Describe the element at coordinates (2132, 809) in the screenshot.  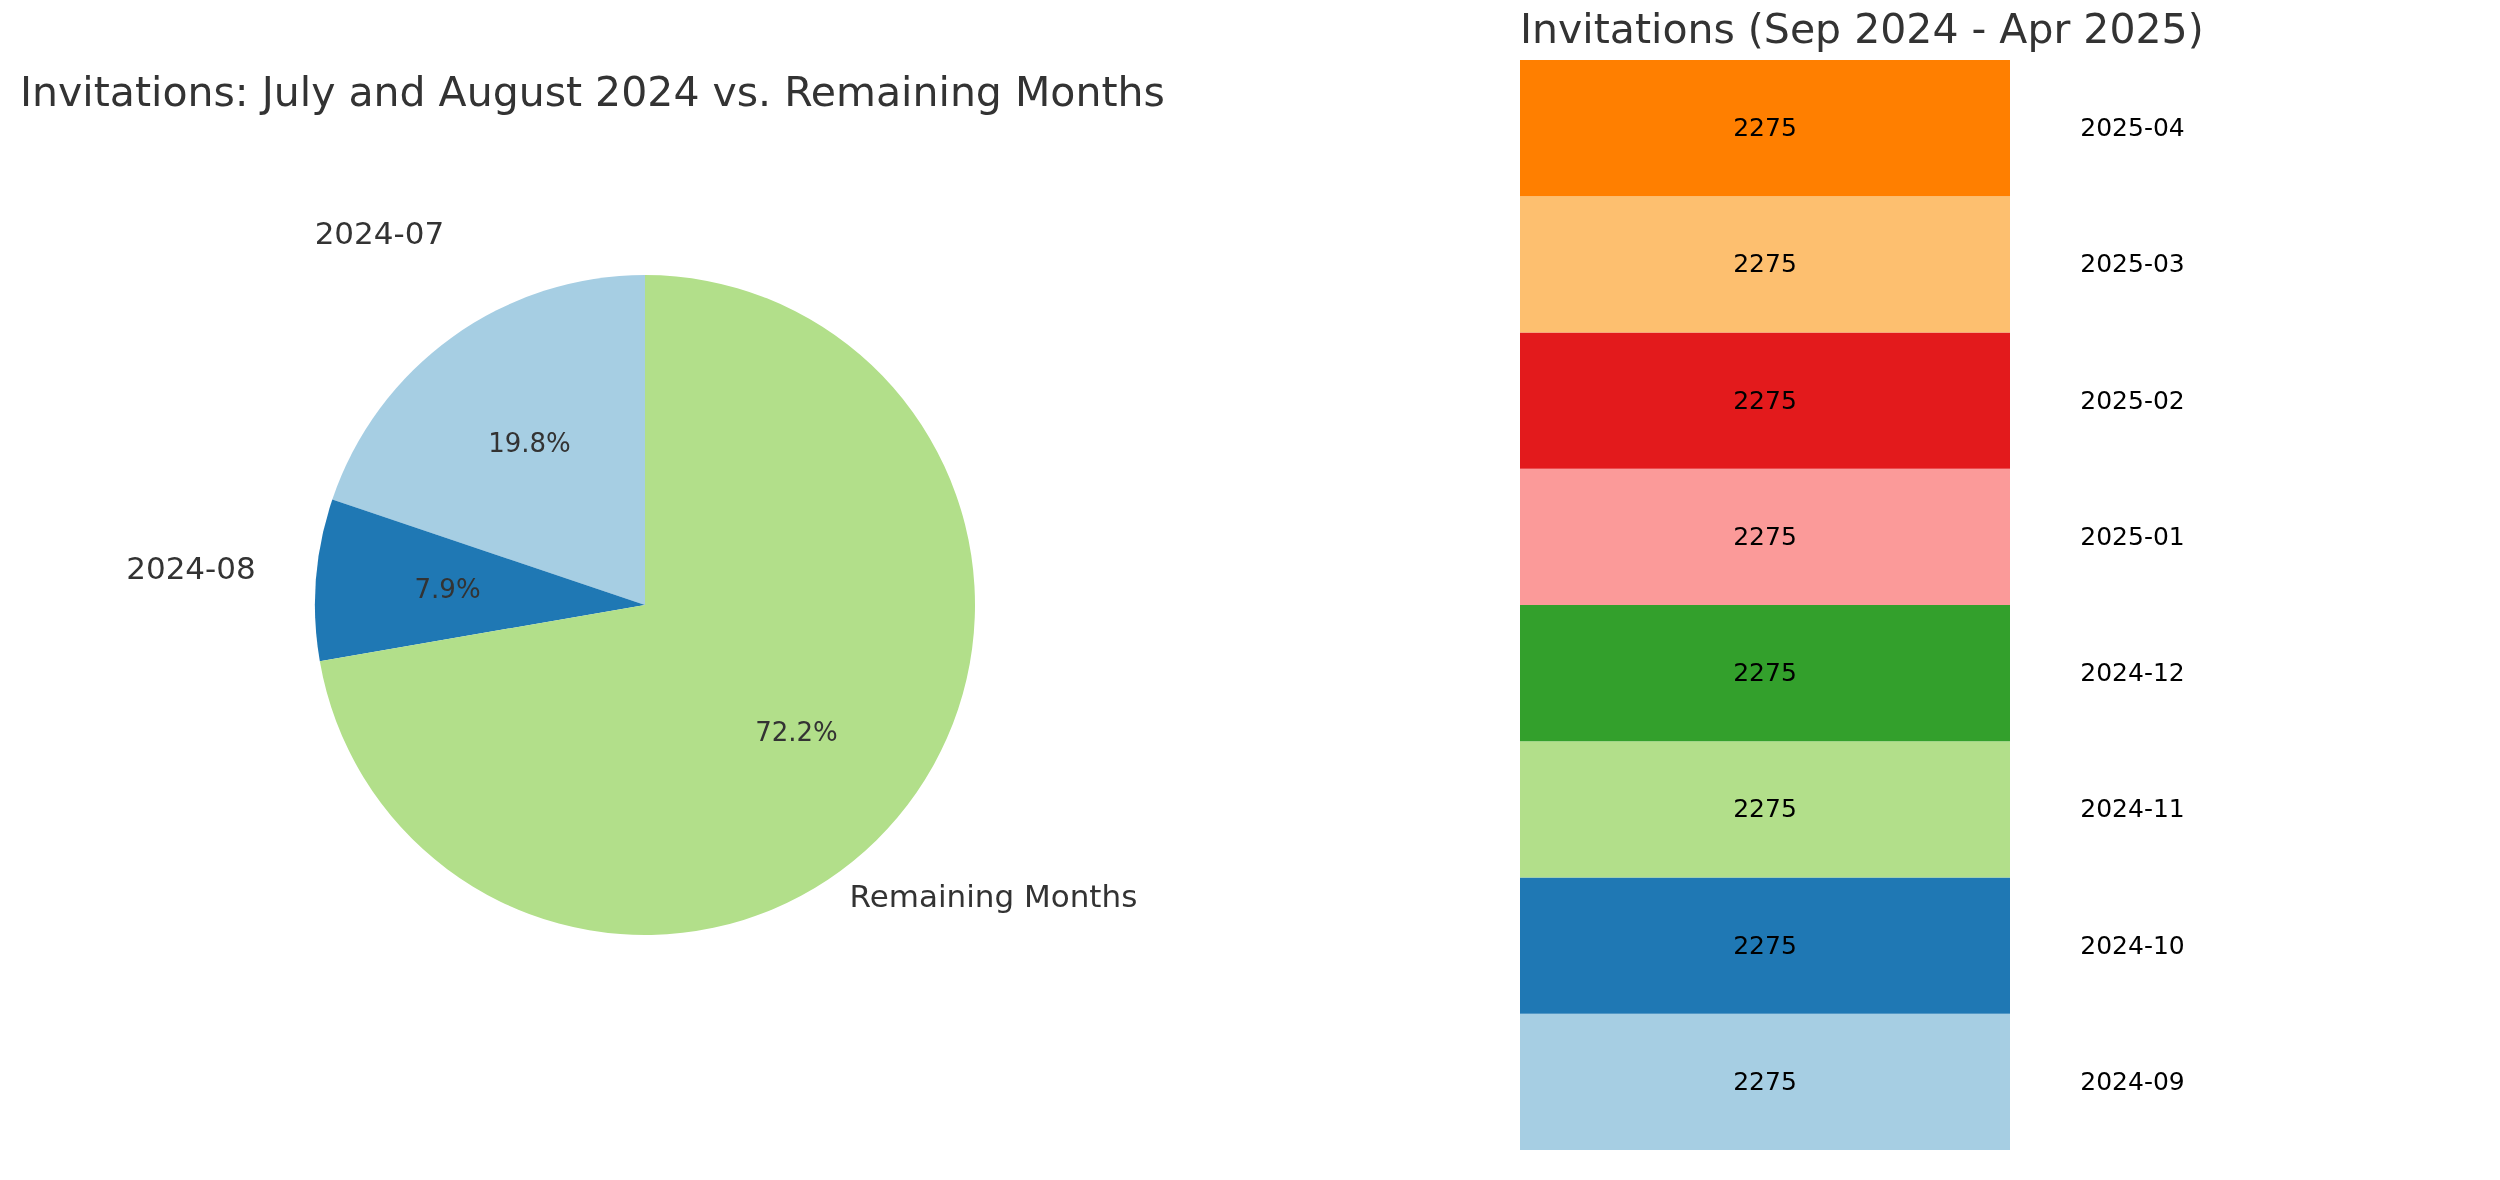
I see `text: 2024-11` at that location.